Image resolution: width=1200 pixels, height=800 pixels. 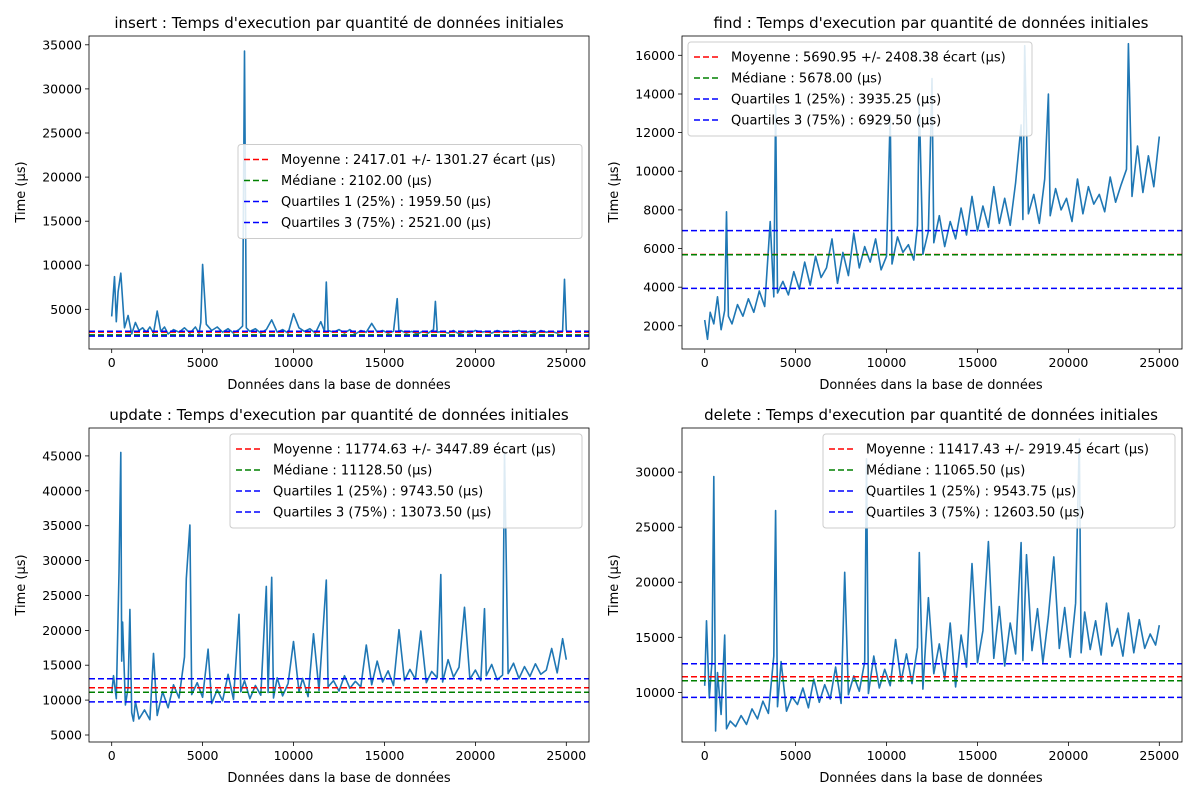 I want to click on delete-legend-entry: Quartiles 3 (75%) : 12603.50 (µs), so click(x=975, y=513).